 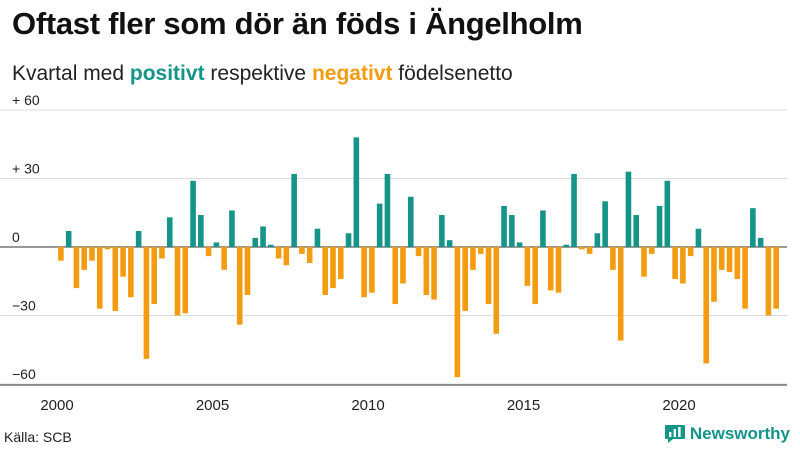 What do you see at coordinates (258, 73) in the screenshot?
I see `subtitle-middle: respektive` at bounding box center [258, 73].